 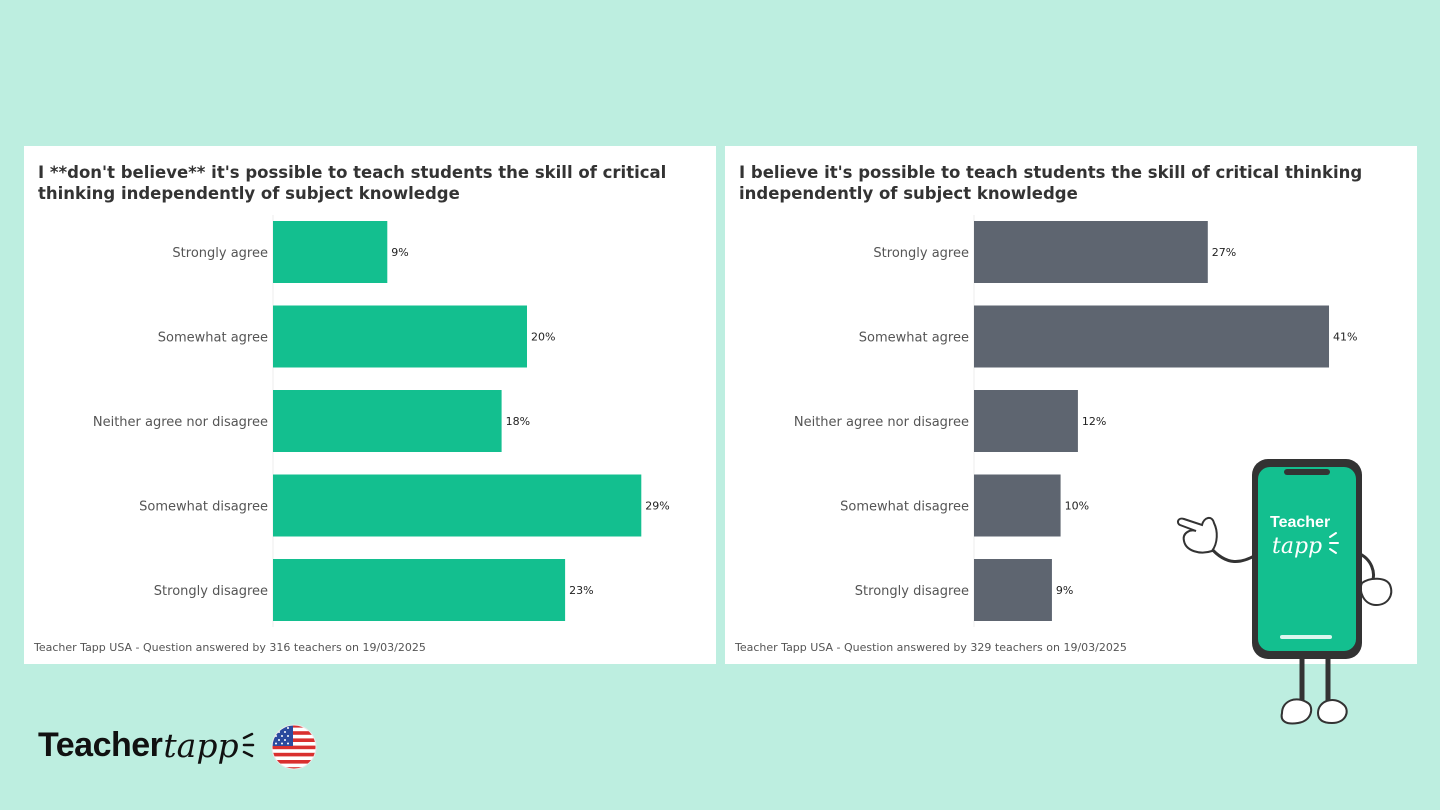 I want to click on value-label-left-2: 18%, so click(x=518, y=421).